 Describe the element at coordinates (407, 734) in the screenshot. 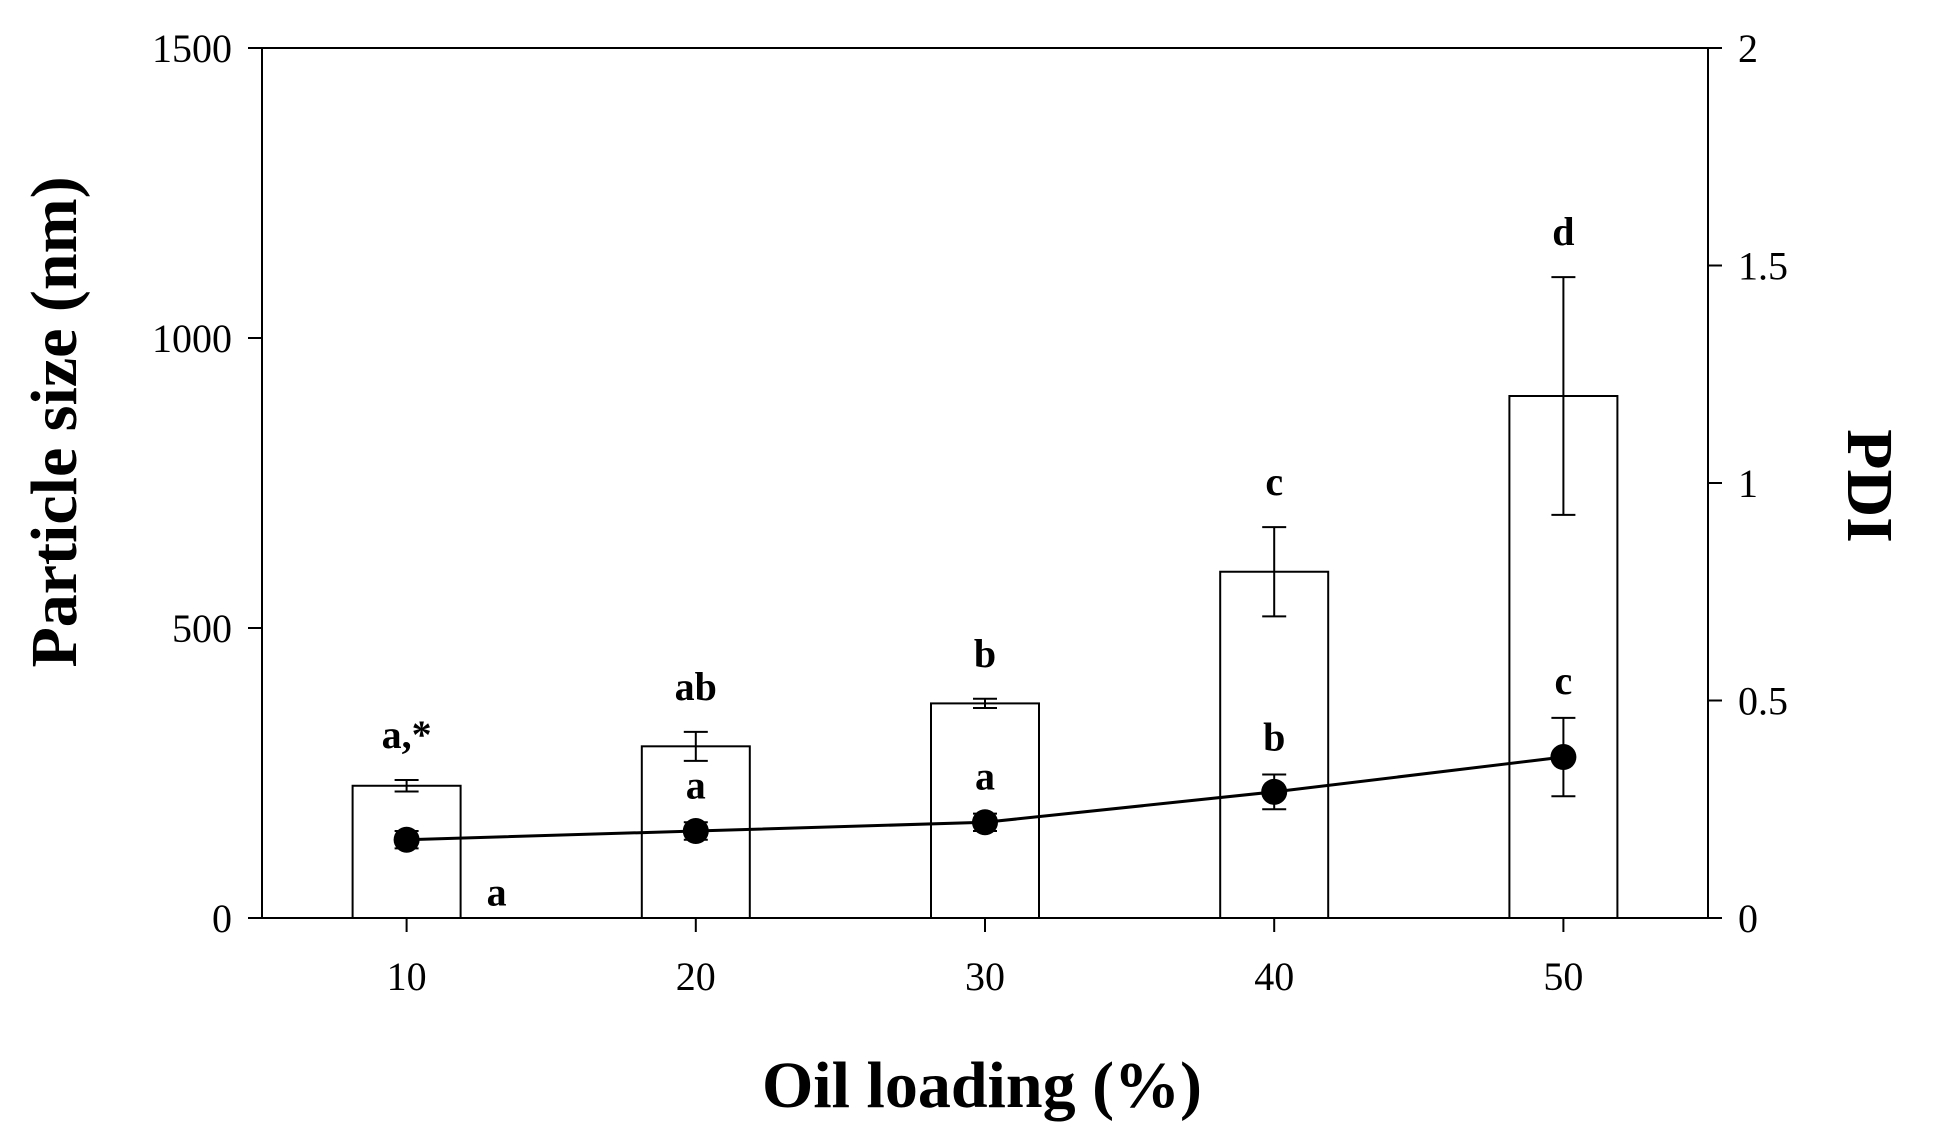

I see `bar-sig-label: a,*` at that location.